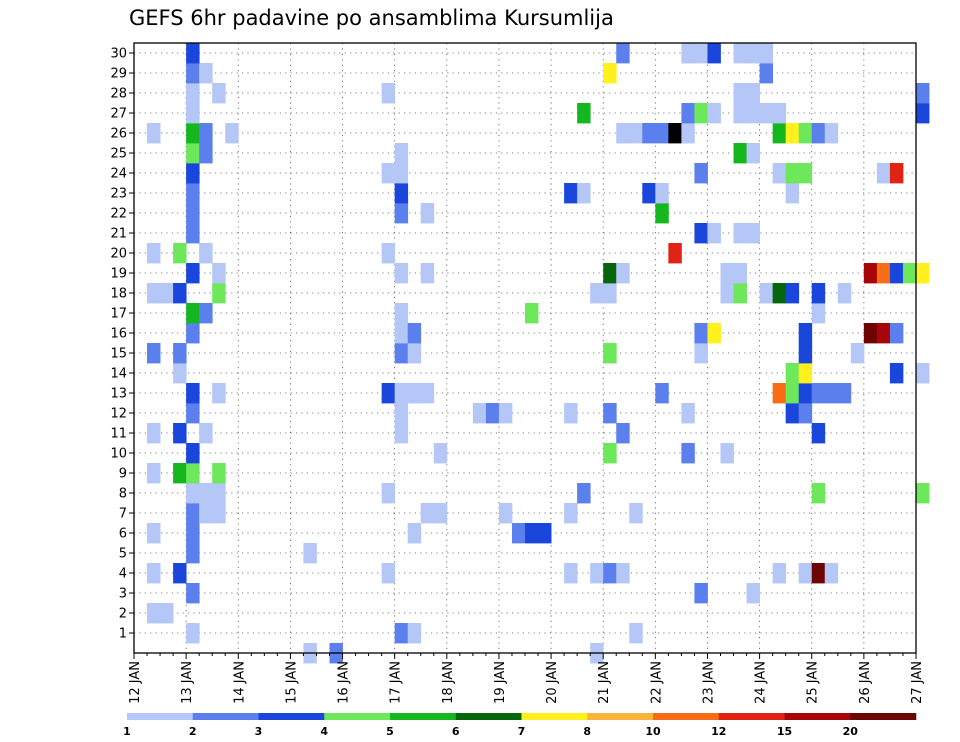 The height and width of the screenshot is (742, 960). Describe the element at coordinates (118, 294) in the screenshot. I see `y-tick-label: 18` at that location.